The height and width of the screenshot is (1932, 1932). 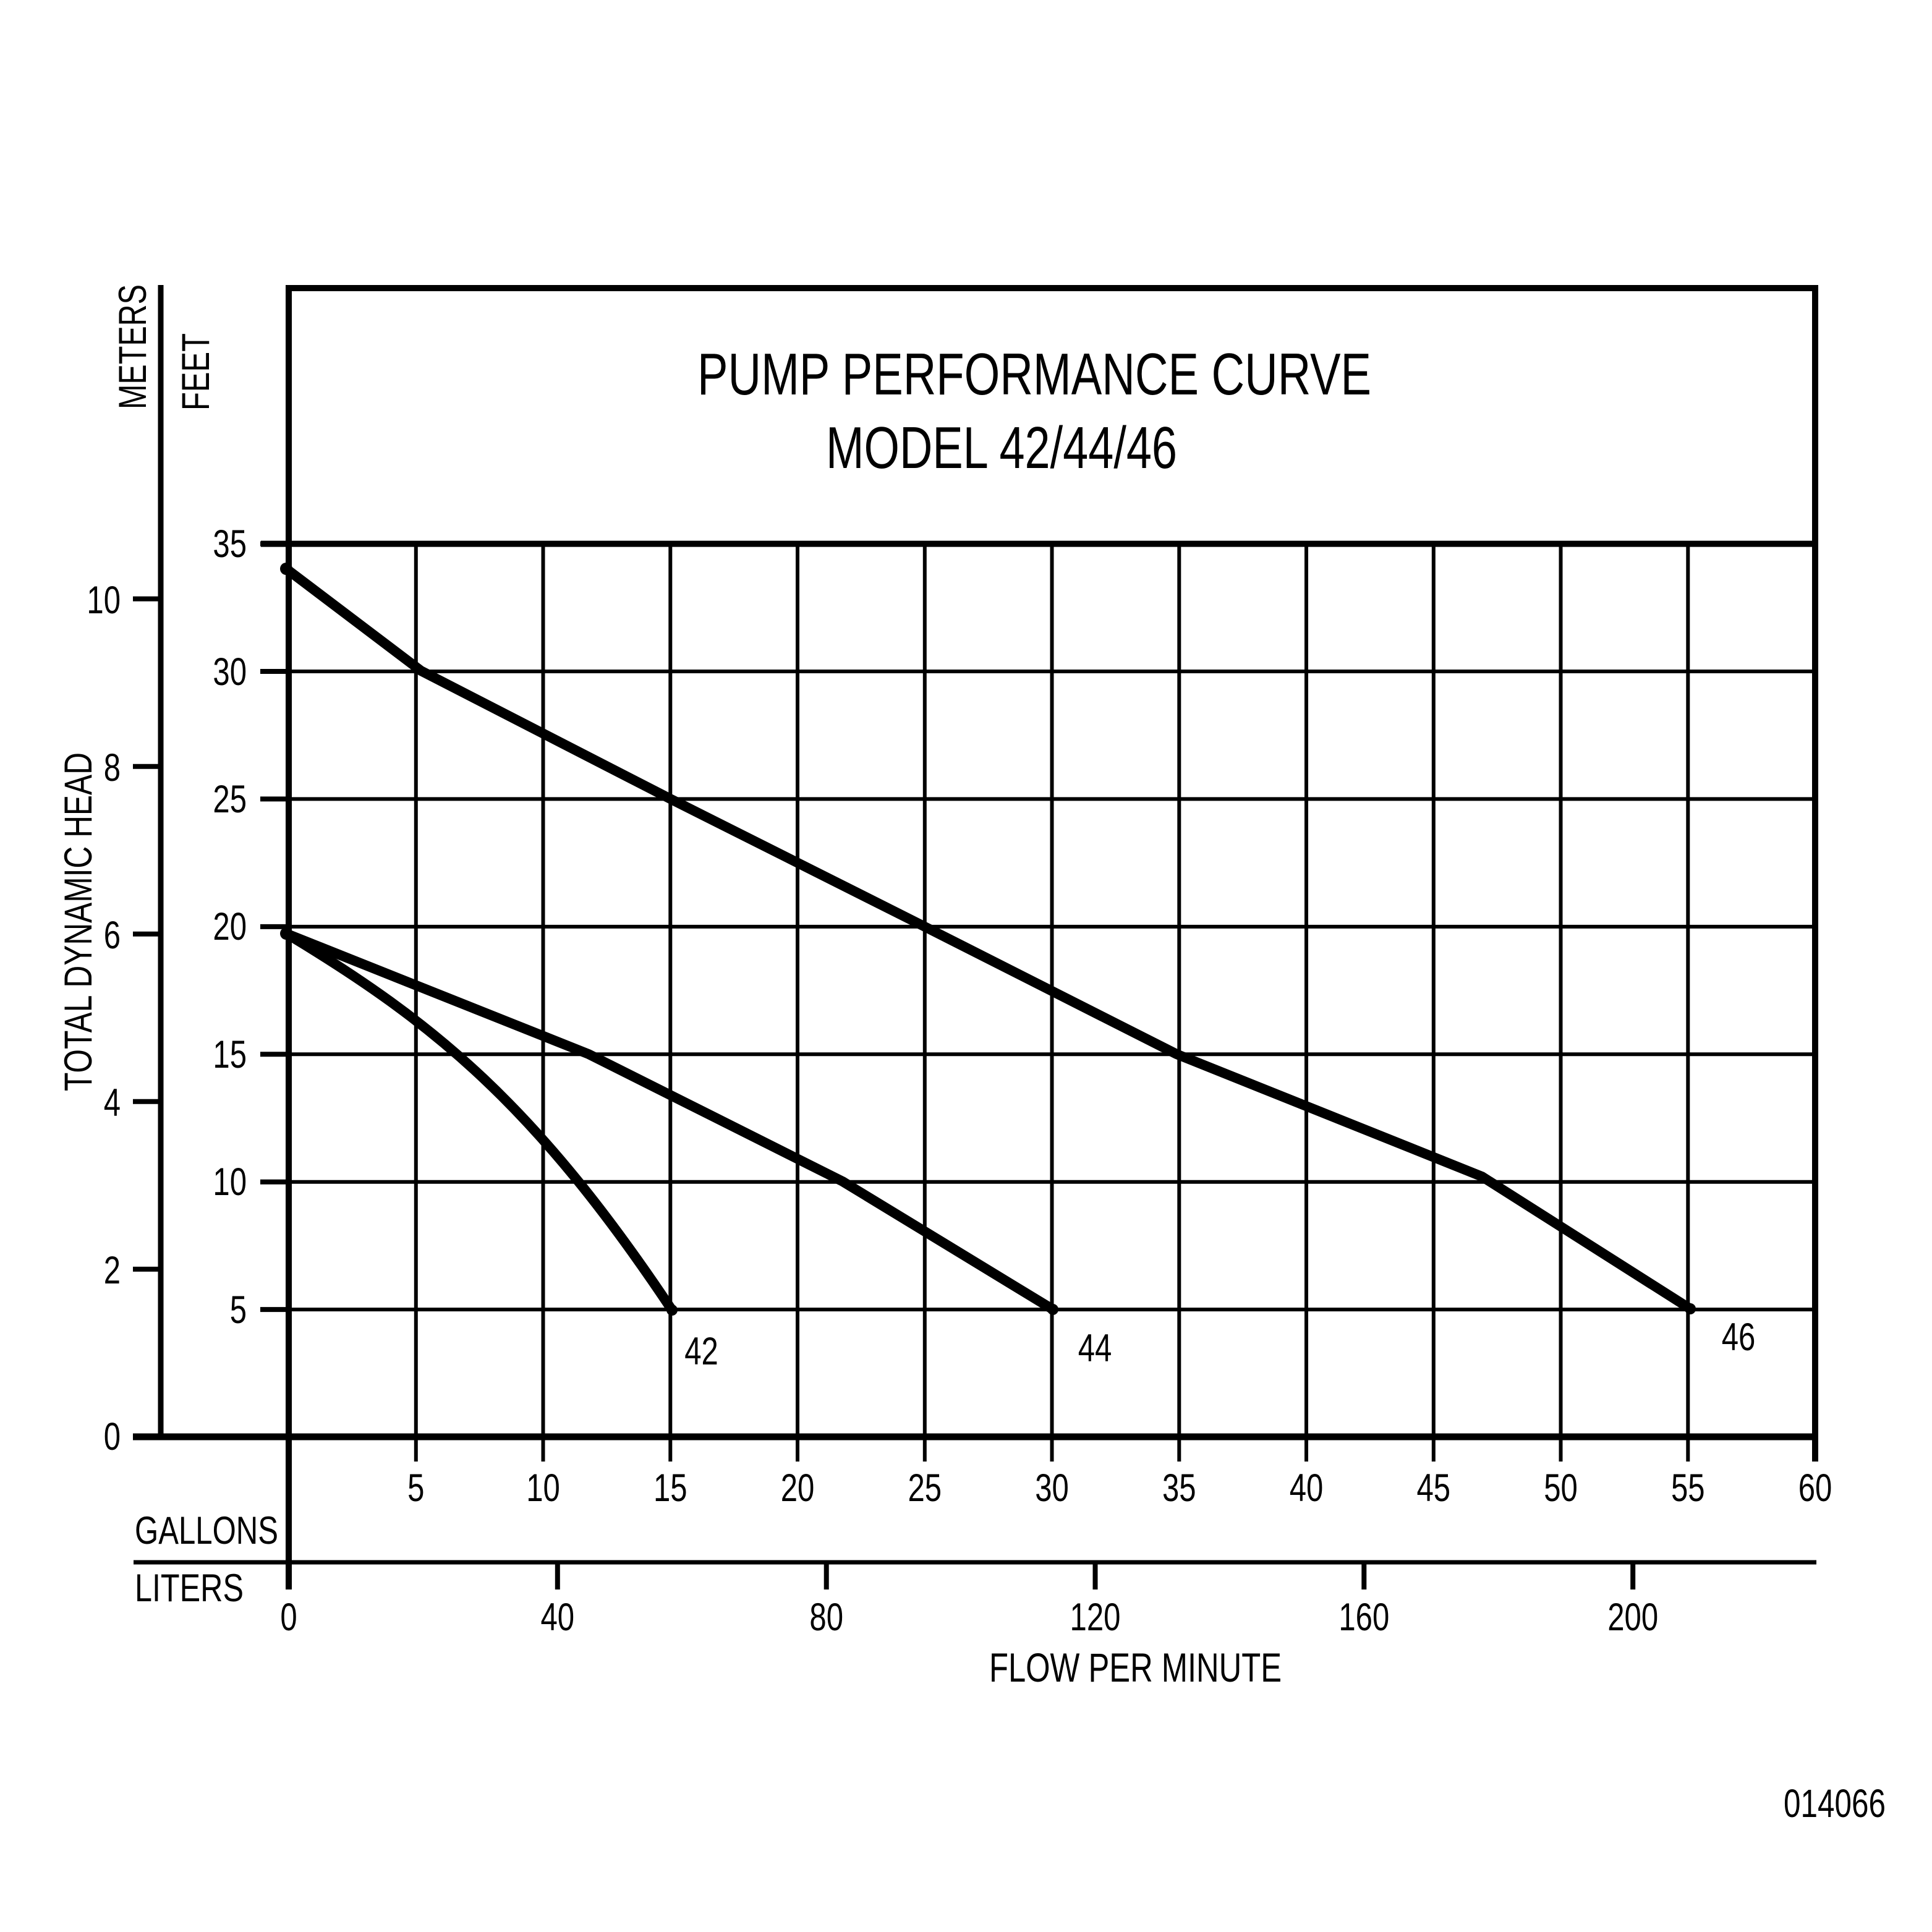 What do you see at coordinates (1095, 1348) in the screenshot?
I see `svg-text: 44` at bounding box center [1095, 1348].